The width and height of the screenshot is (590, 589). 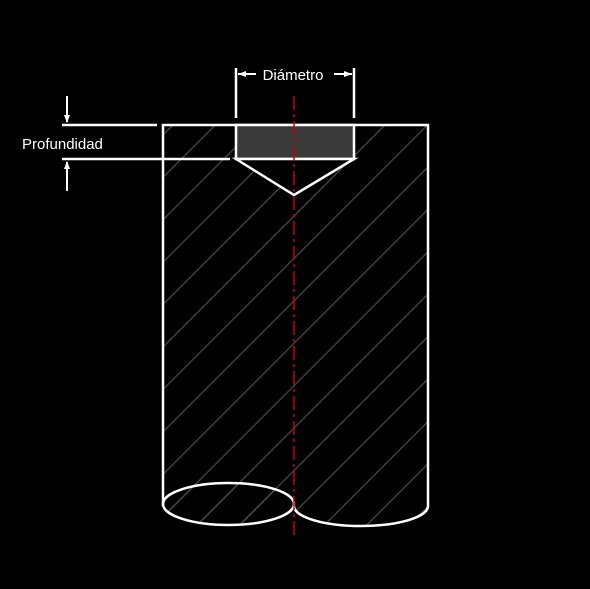 I want to click on drilled-hole, so click(x=295, y=160).